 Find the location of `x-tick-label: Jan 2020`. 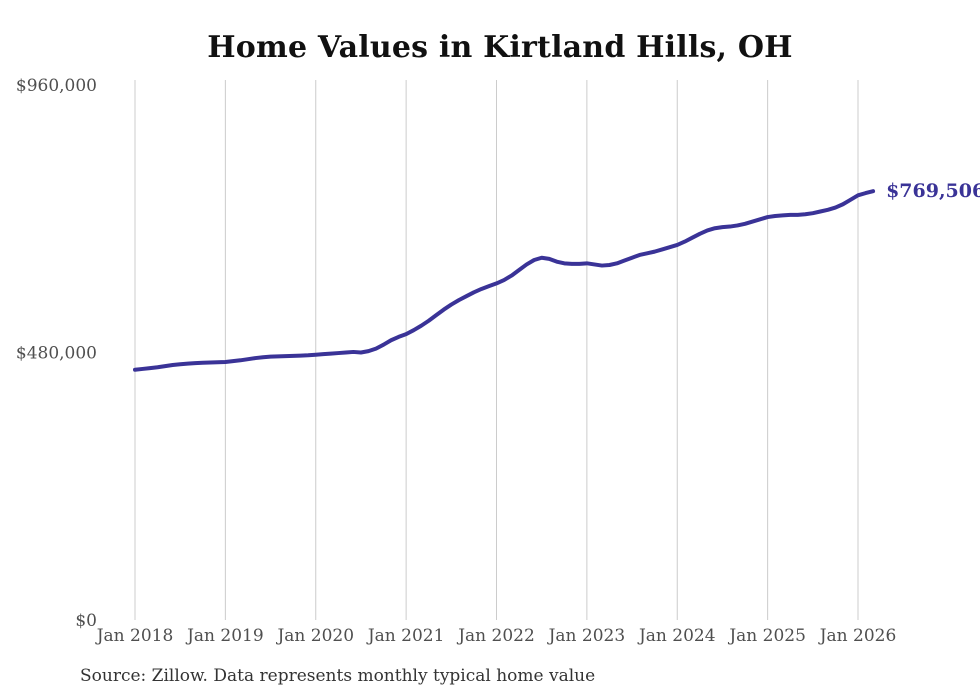

x-tick-label: Jan 2020 is located at coordinates (314, 636).